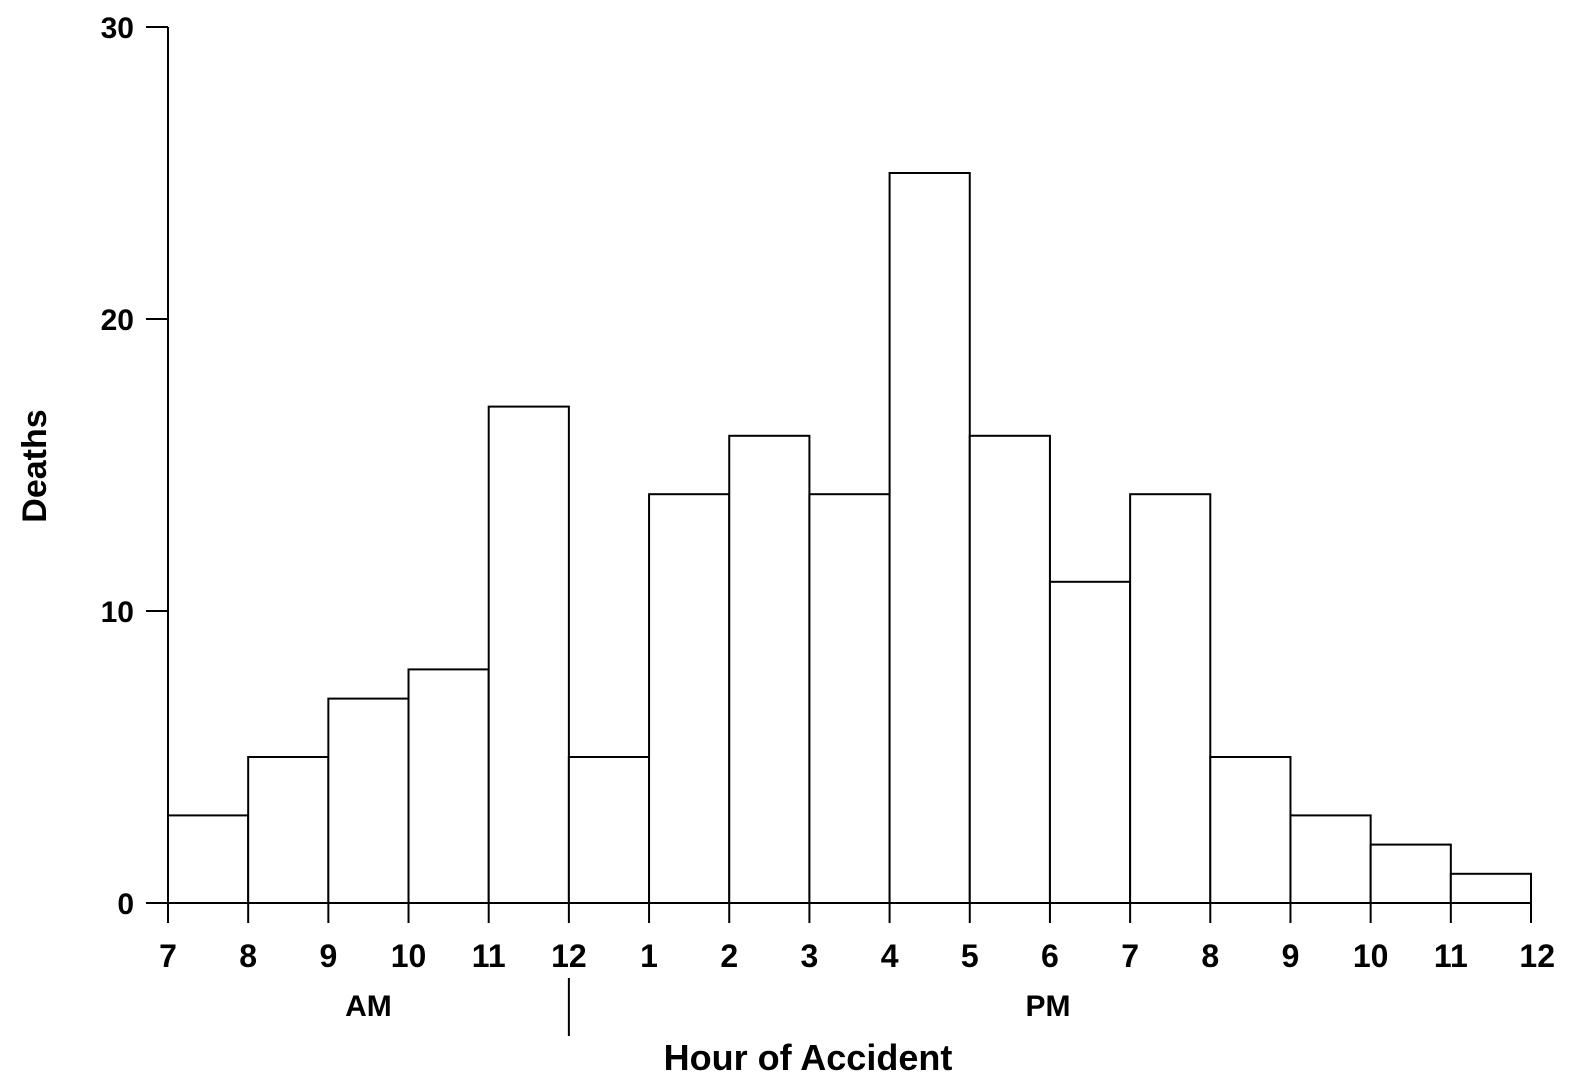 This screenshot has width=1573, height=1080. Describe the element at coordinates (808, 1057) in the screenshot. I see `x-axis-title: Hour of Accident` at that location.